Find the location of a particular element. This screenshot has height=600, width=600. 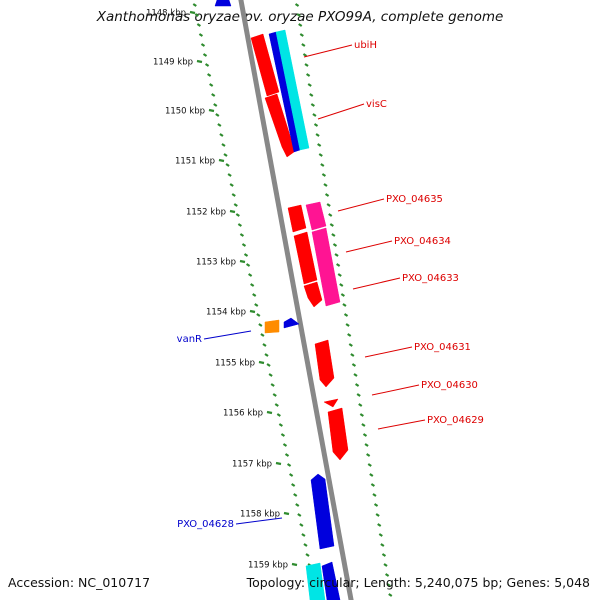

gene-forward-arrow is located at coordinates (313, 294).